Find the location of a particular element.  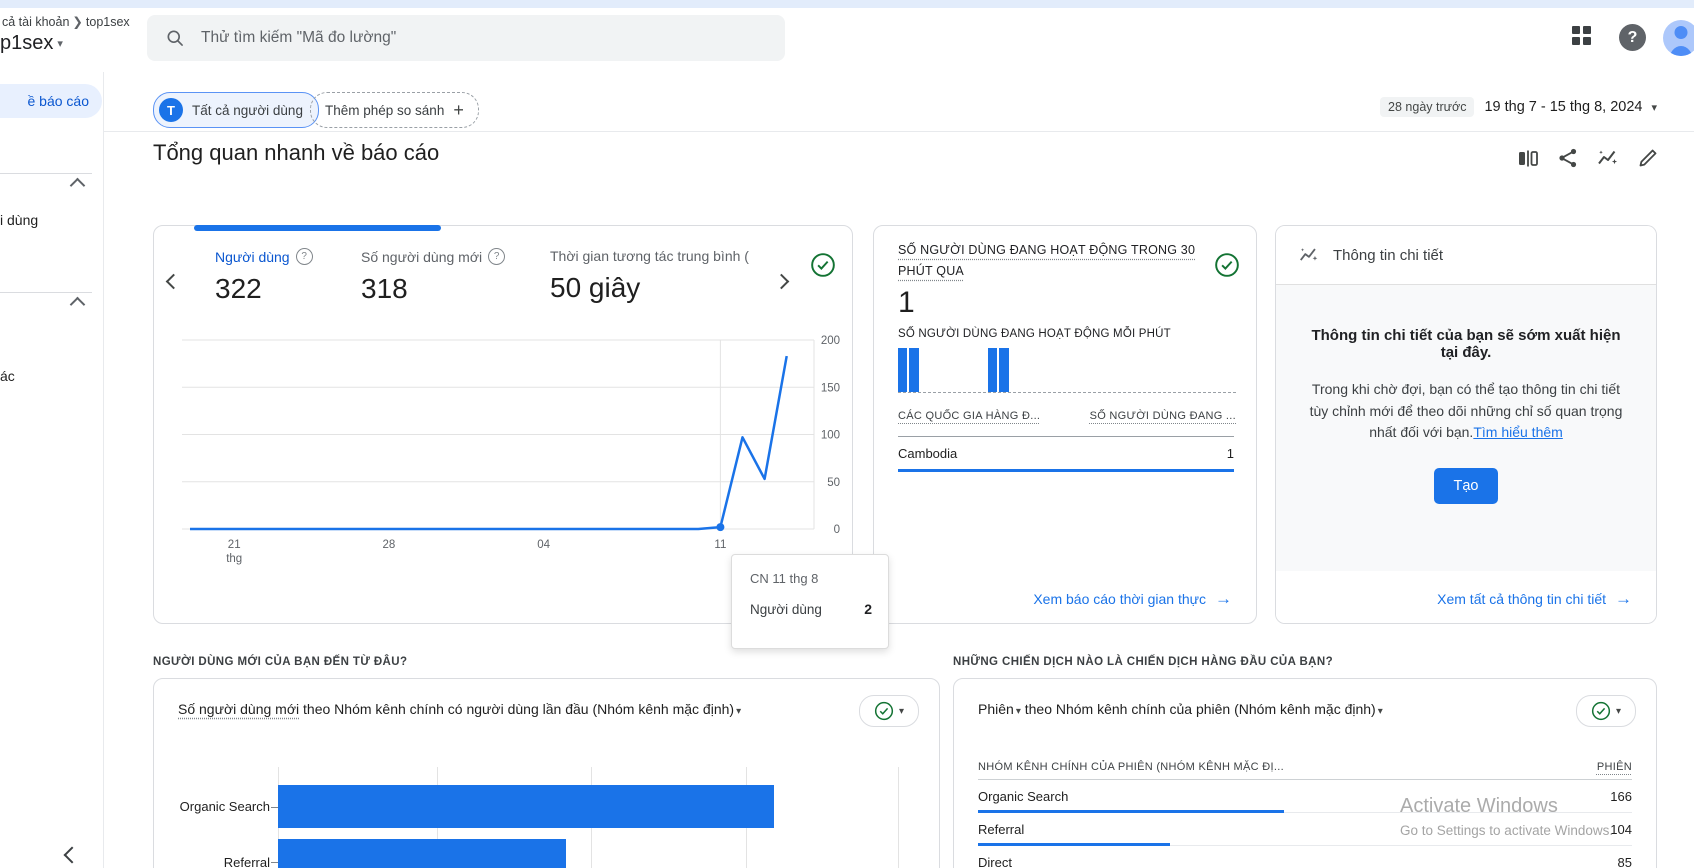

filter-bar-divider is located at coordinates (899, 131).